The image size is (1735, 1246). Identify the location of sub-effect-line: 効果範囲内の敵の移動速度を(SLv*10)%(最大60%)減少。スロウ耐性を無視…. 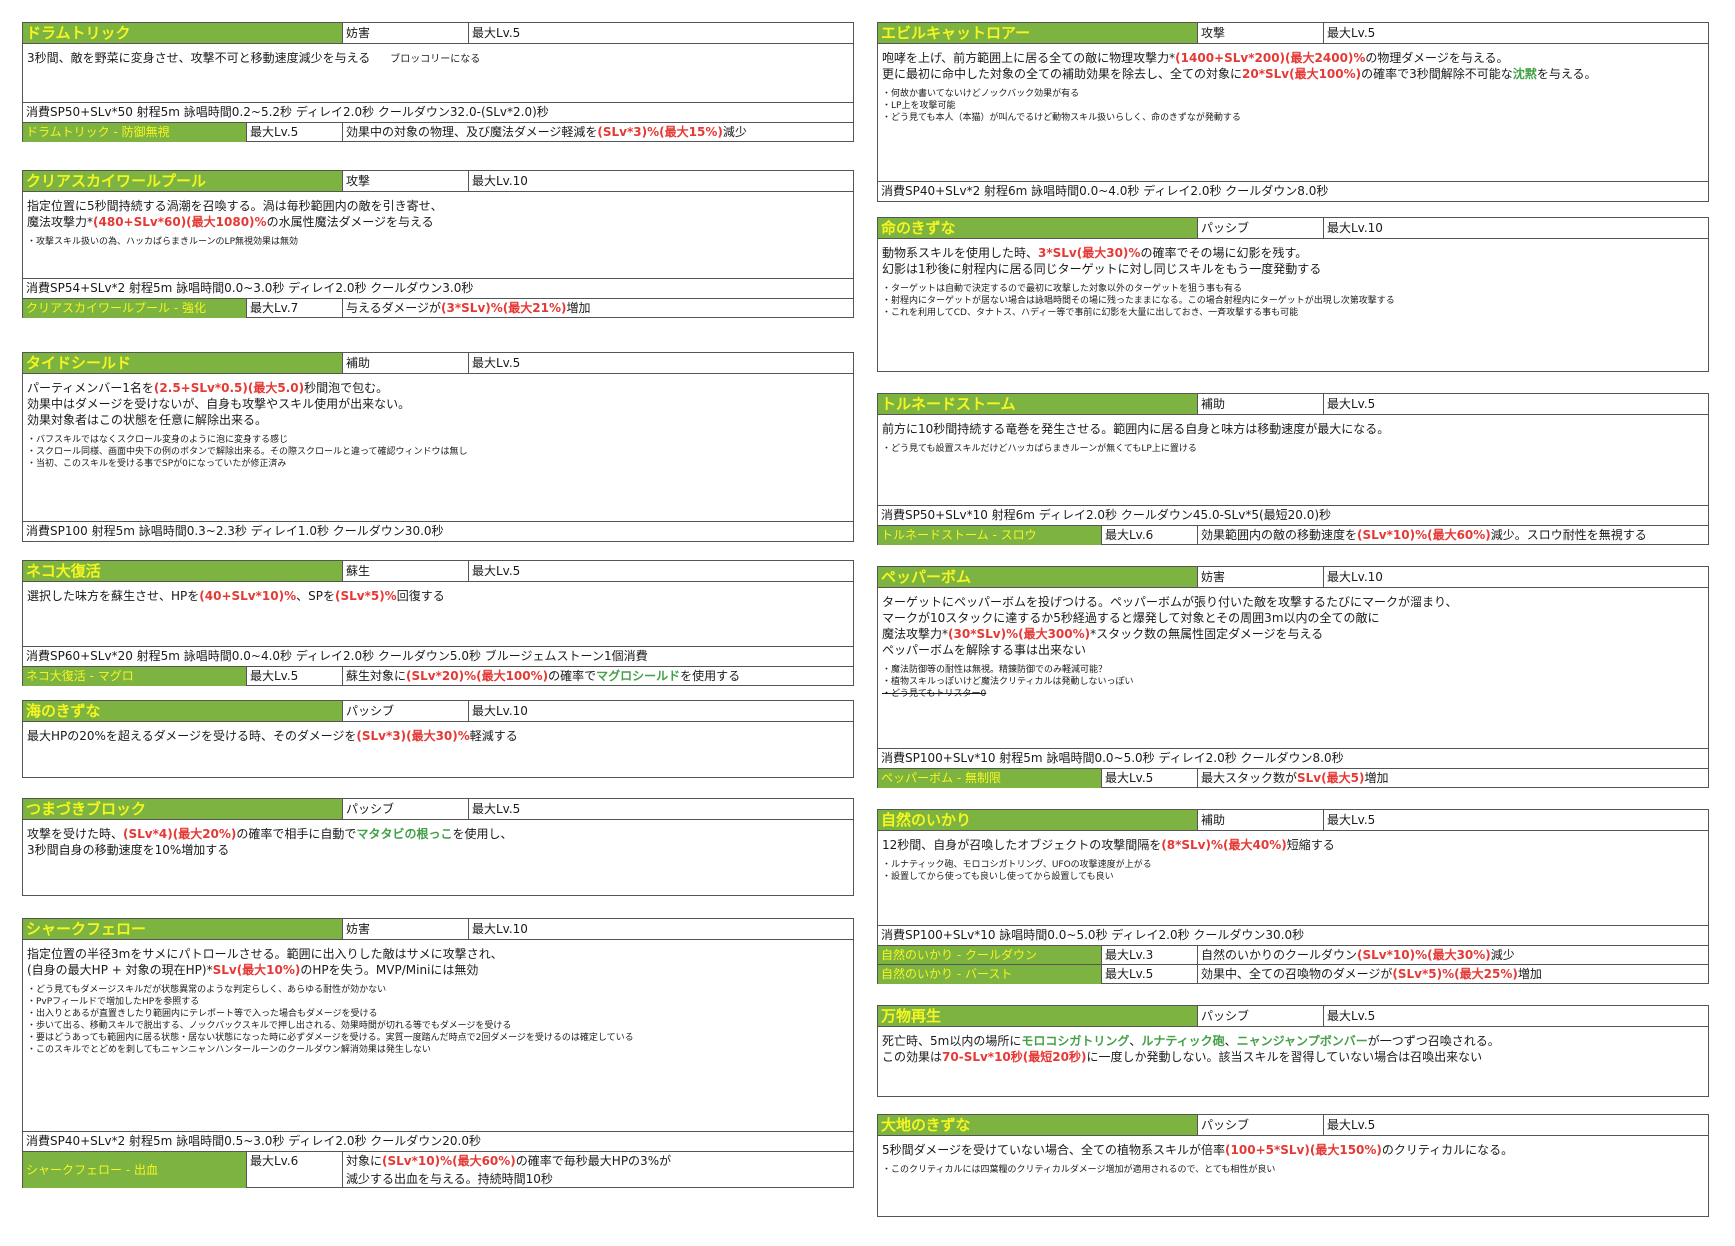
(1424, 535).